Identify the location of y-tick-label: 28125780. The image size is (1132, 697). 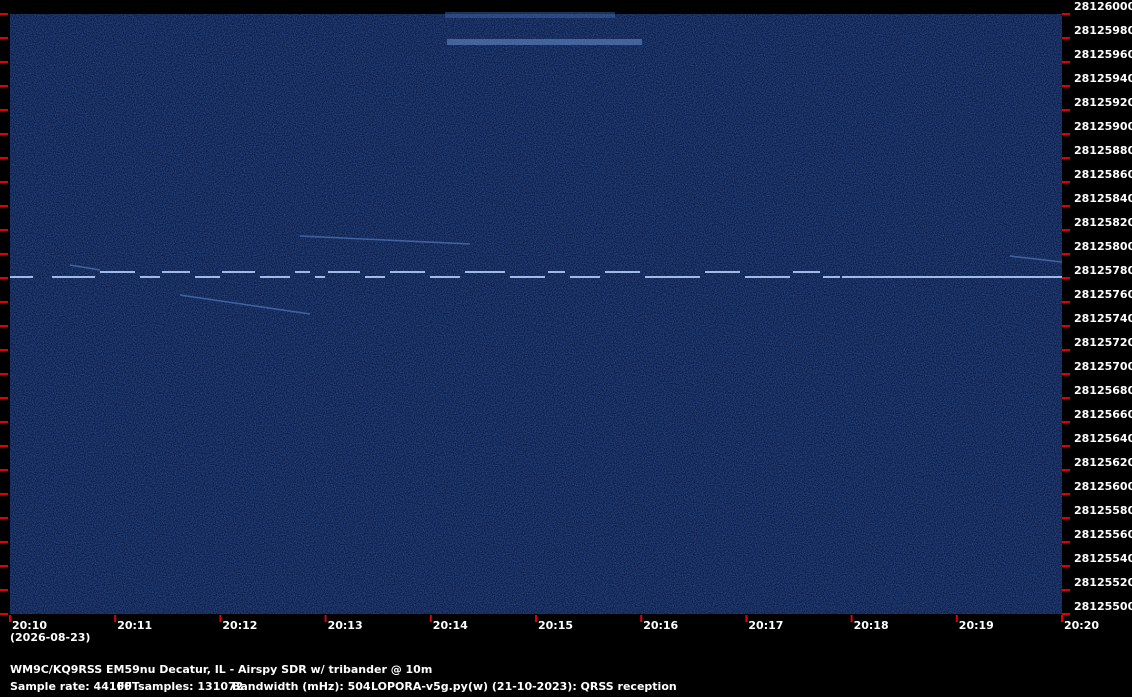
(1103, 270).